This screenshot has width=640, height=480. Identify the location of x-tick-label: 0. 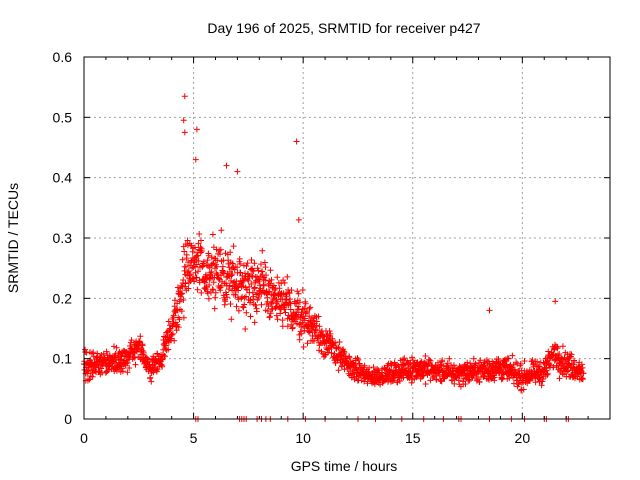
(84, 438).